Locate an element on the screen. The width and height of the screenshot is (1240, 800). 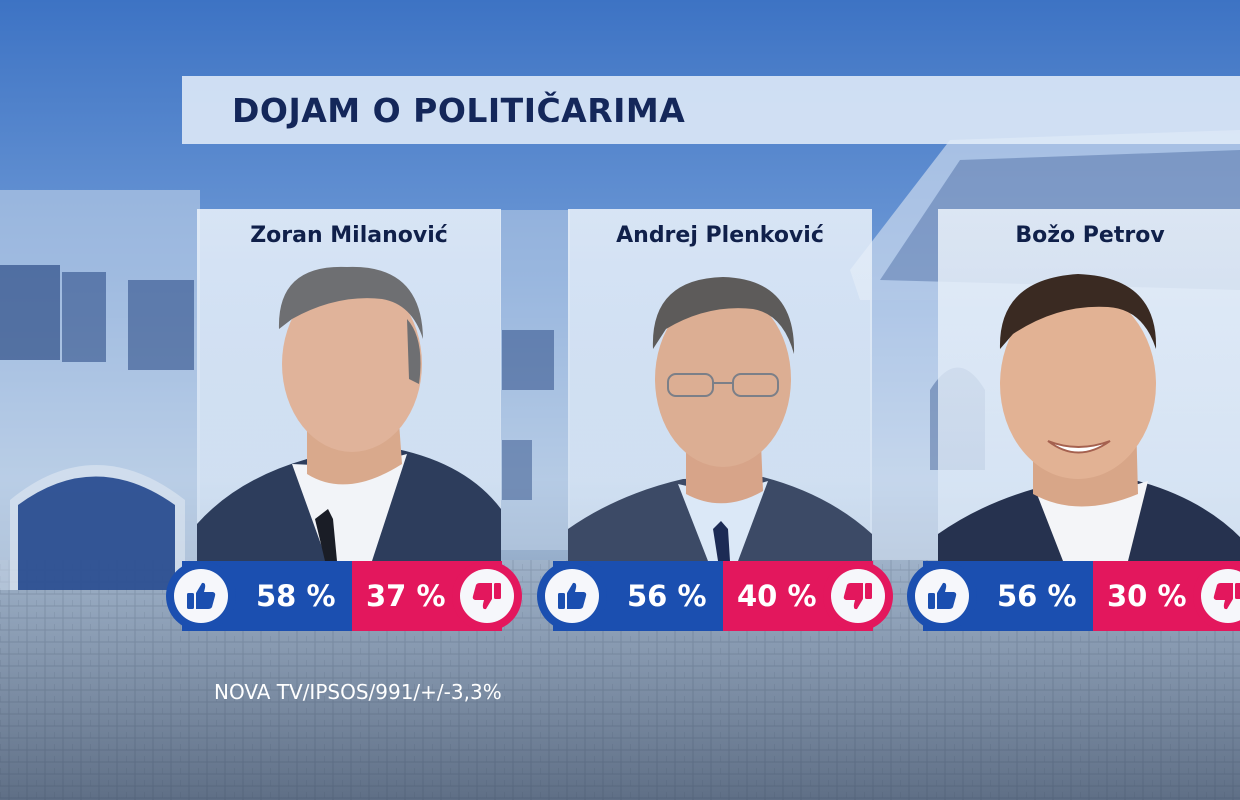
politician-card-milanovic: Zoran Milanović is located at coordinates (349, 385).